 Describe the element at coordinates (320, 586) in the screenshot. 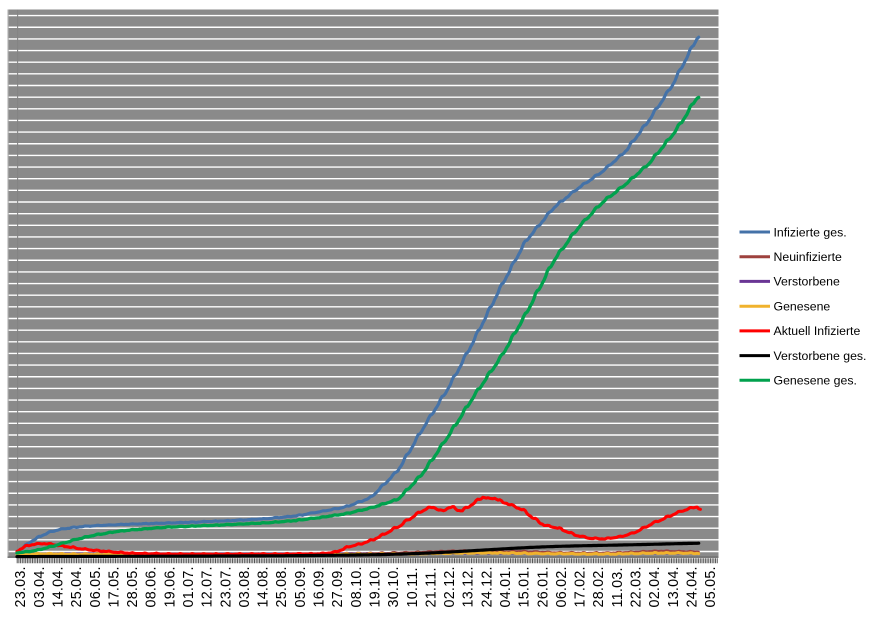

I see `svg-text: 16.09.` at that location.